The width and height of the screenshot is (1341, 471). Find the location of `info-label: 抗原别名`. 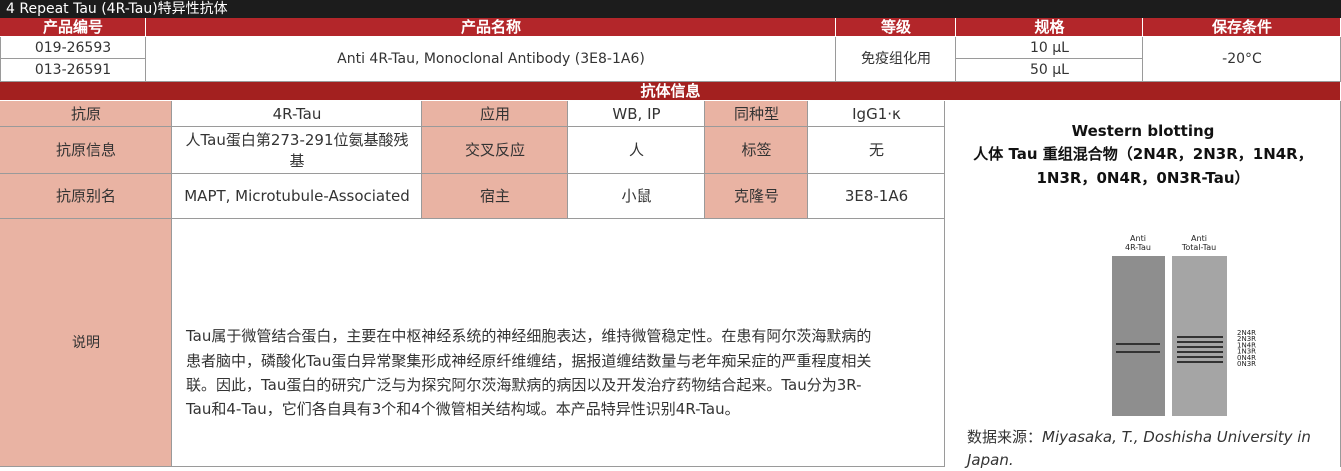

info-label: 抗原别名 is located at coordinates (86, 196).